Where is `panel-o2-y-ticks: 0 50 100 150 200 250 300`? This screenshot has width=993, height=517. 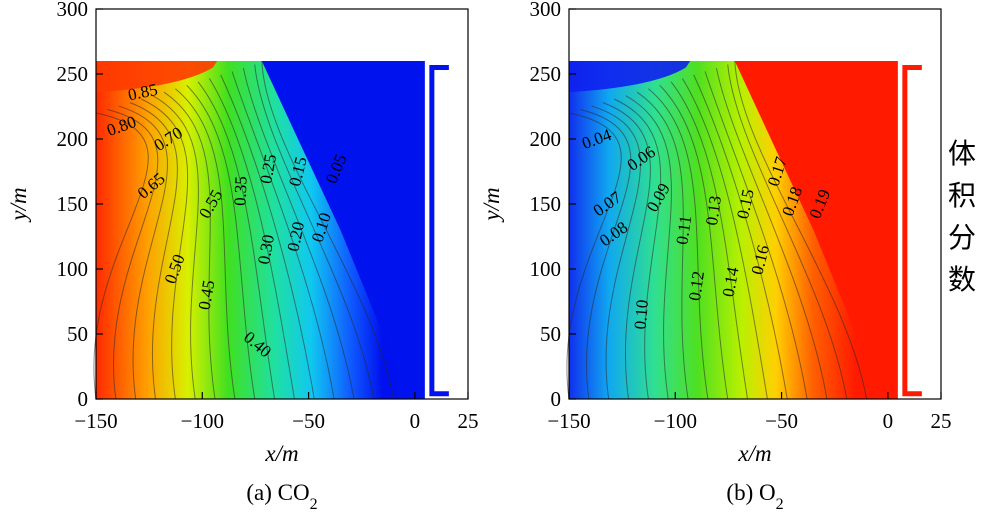
panel-o2-y-ticks: 0 50 100 150 200 250 300 is located at coordinates (553, 205).